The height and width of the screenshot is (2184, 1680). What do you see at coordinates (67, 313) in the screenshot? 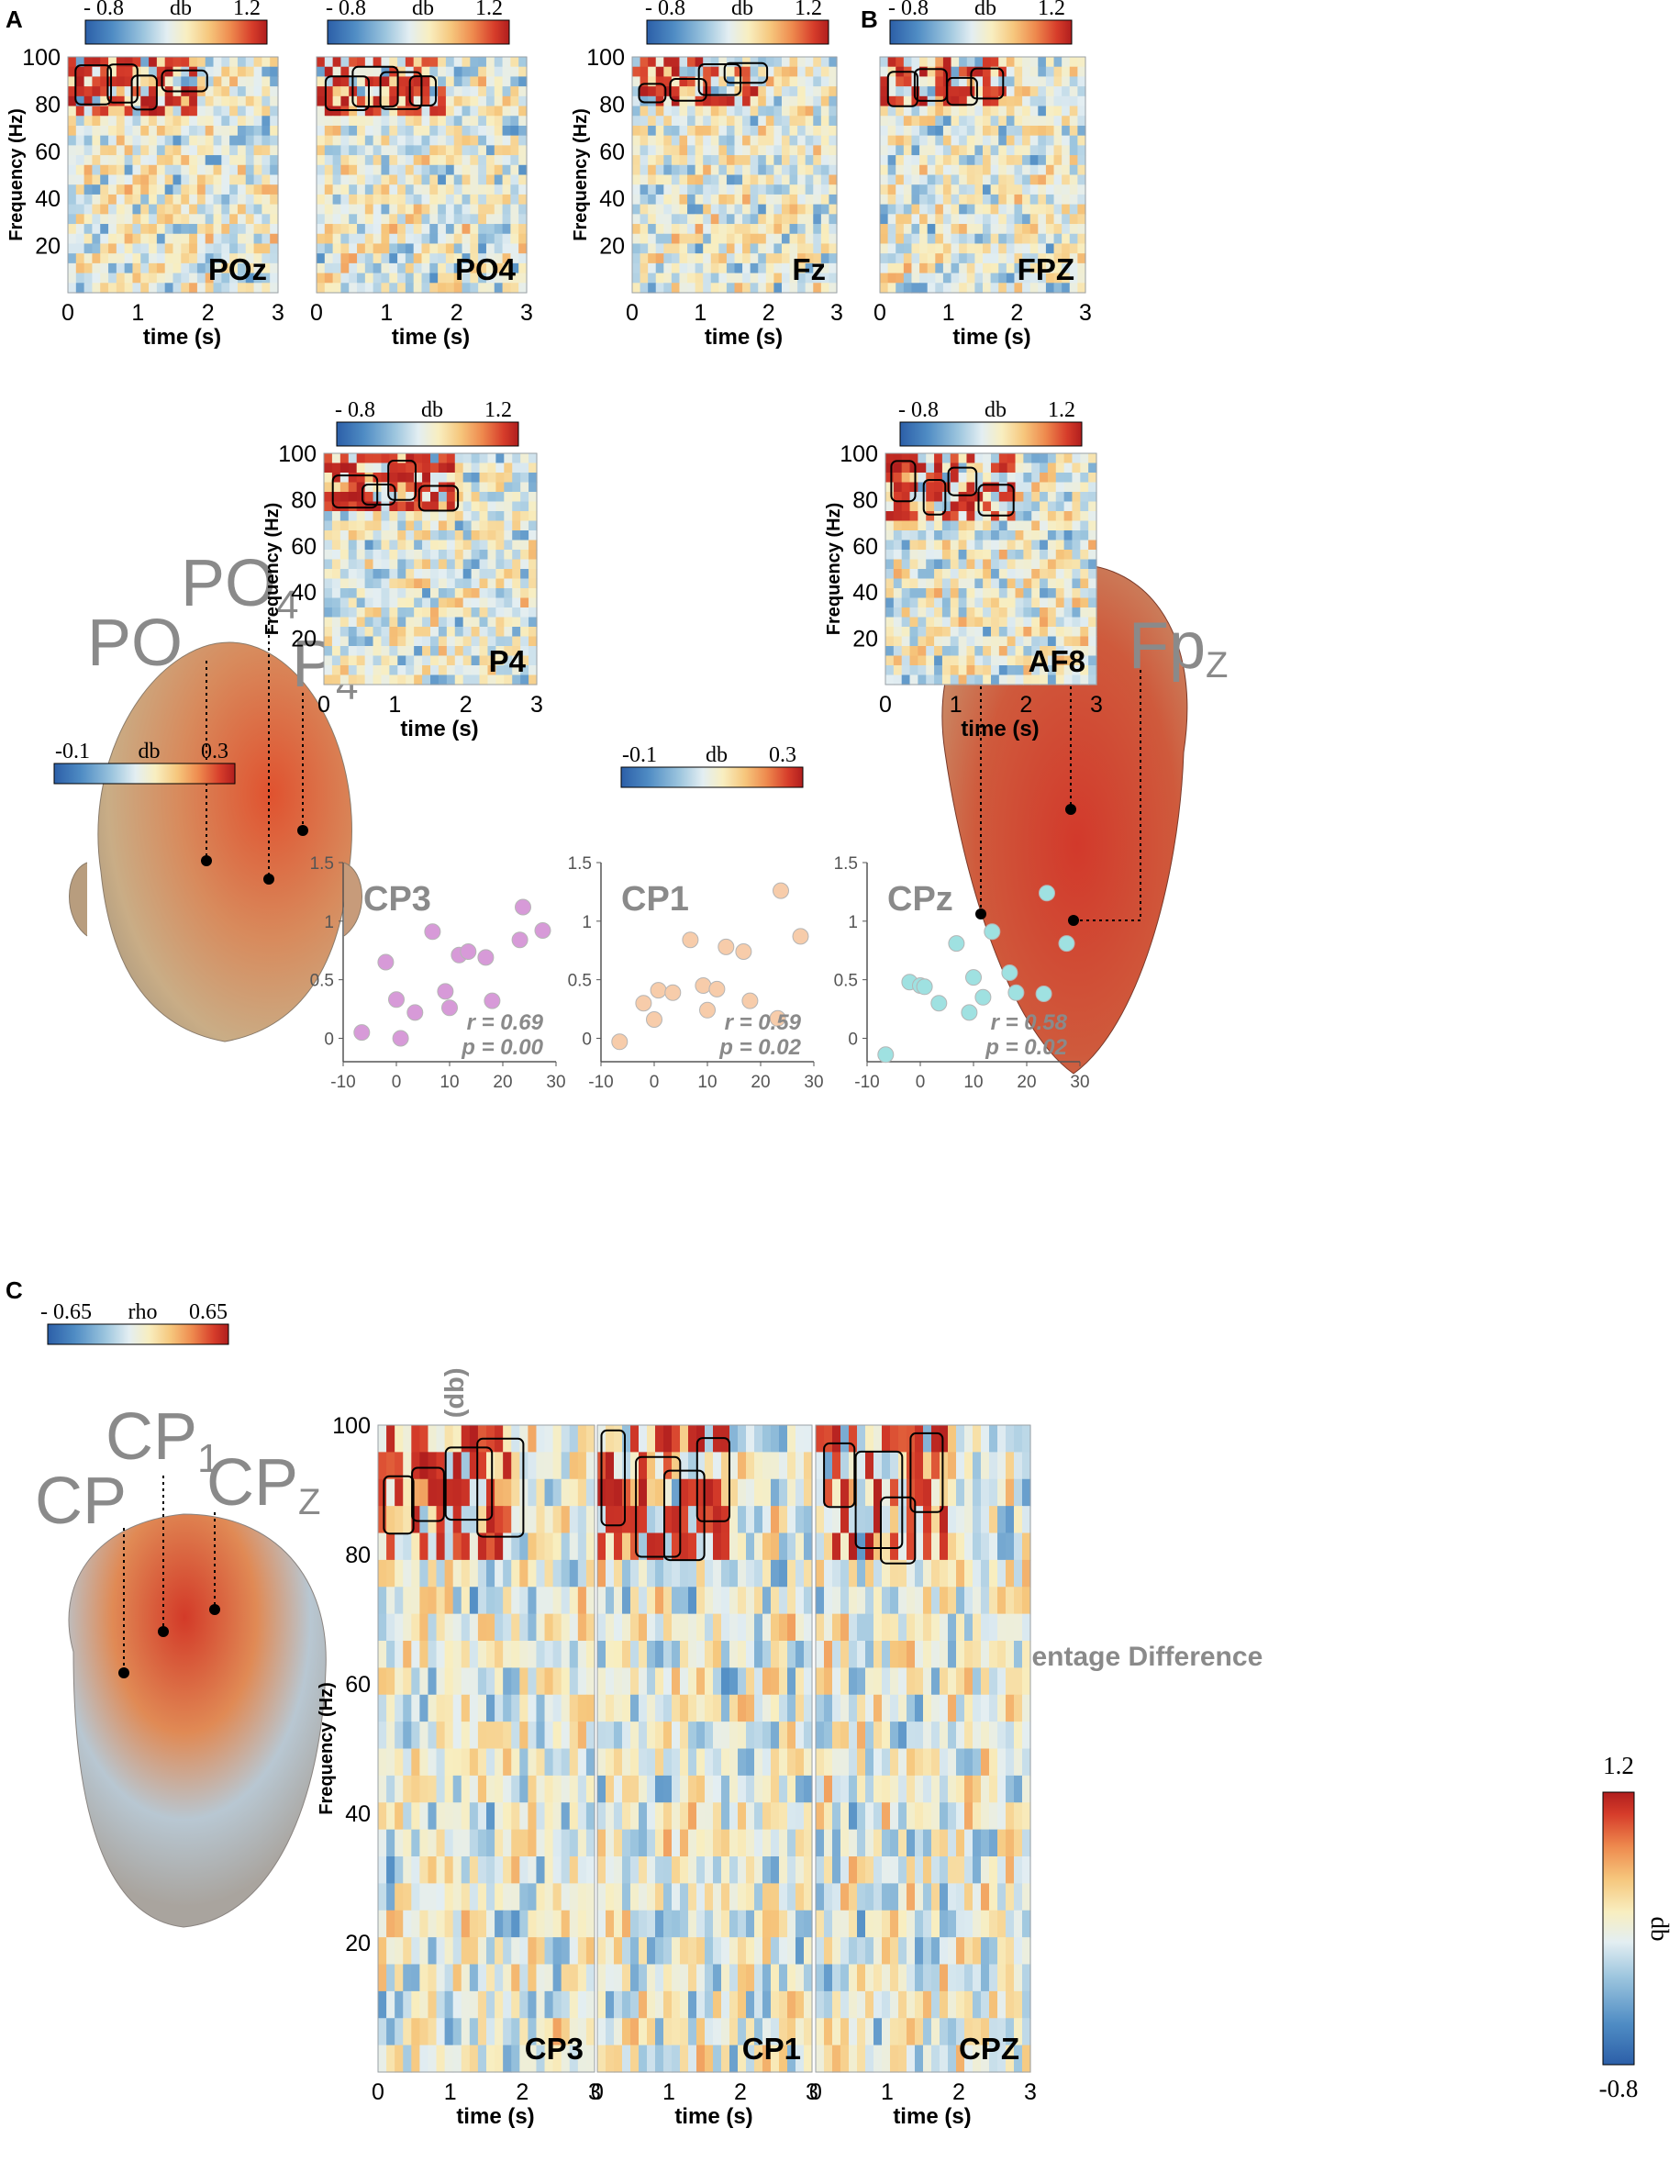
I see `x-tick-label: 0` at bounding box center [67, 313].